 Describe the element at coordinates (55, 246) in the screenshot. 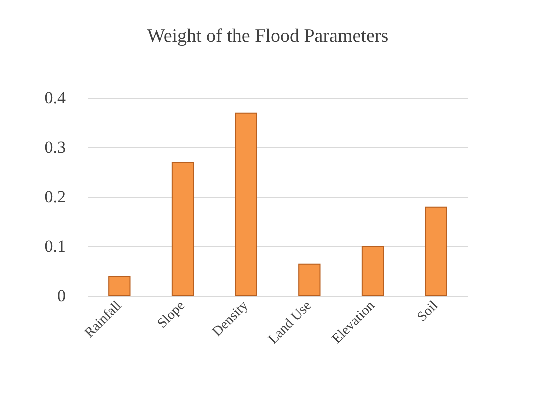

I see `y-tick-label: 0.1` at that location.